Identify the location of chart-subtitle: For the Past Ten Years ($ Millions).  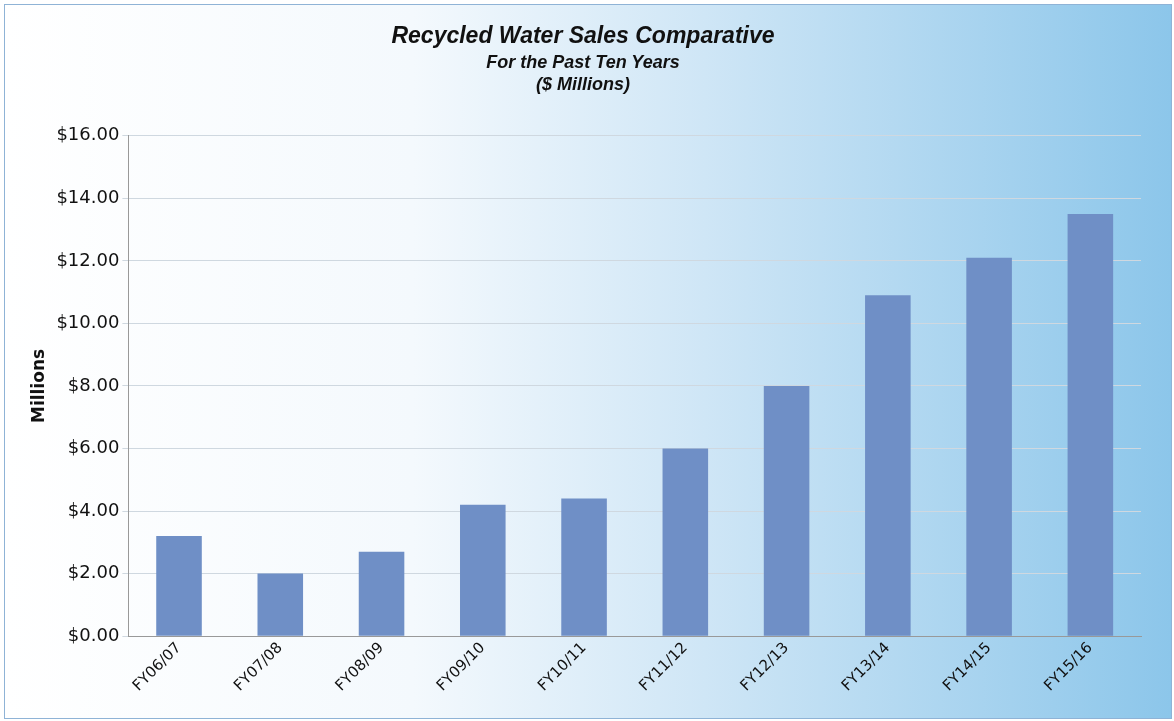
(583, 73).